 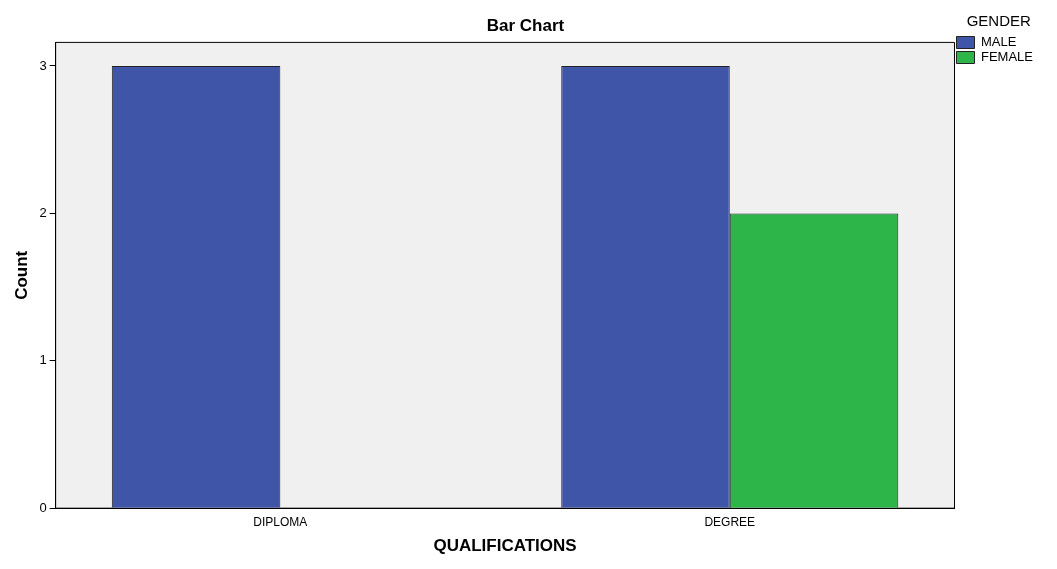 I want to click on y-tick-label: 1, so click(x=43, y=360).